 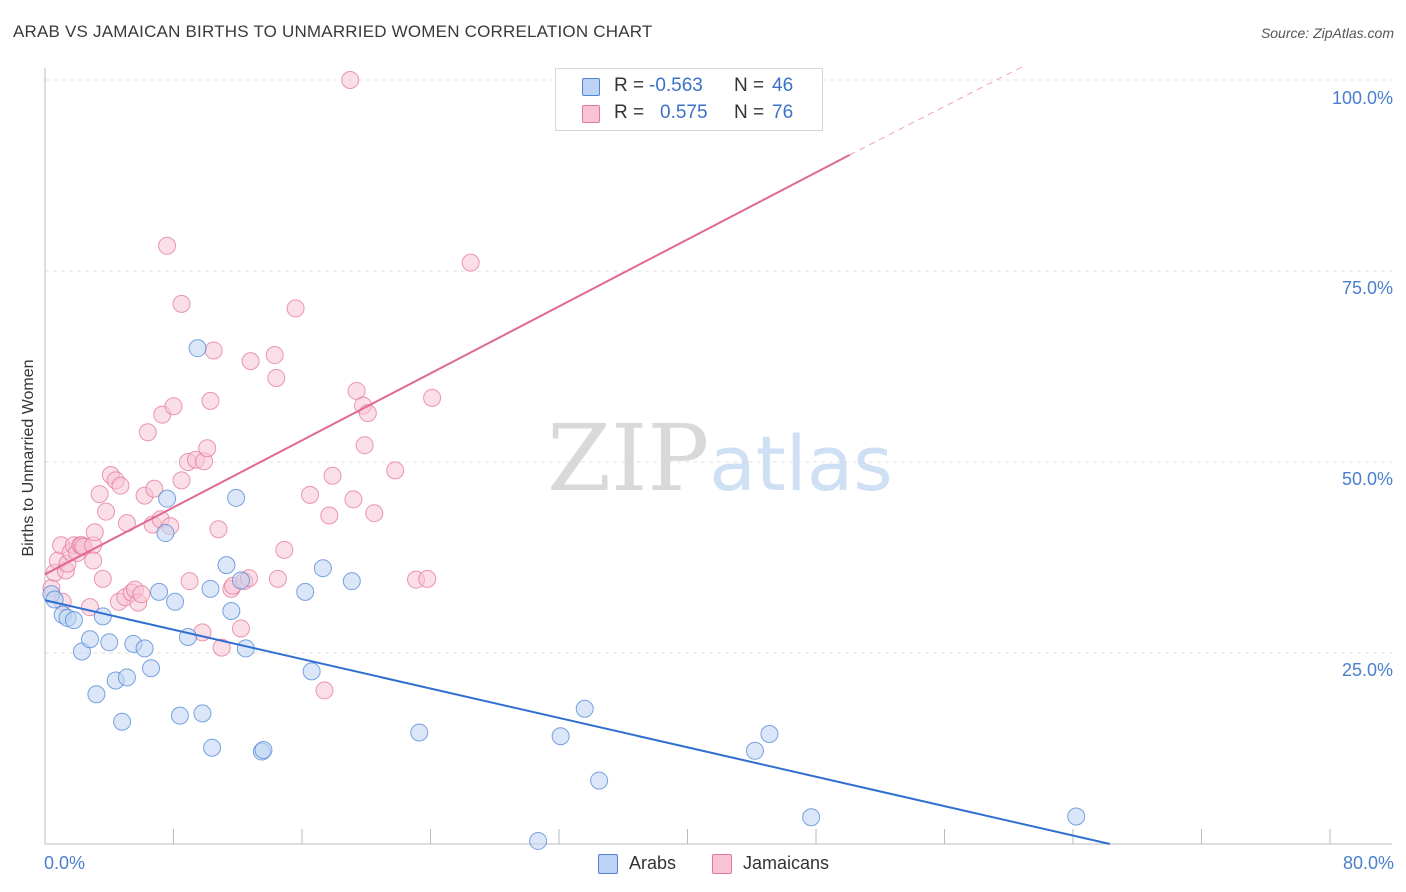 What do you see at coordinates (628, 458) in the screenshot?
I see `watermark-zip: ZIP` at bounding box center [628, 458].